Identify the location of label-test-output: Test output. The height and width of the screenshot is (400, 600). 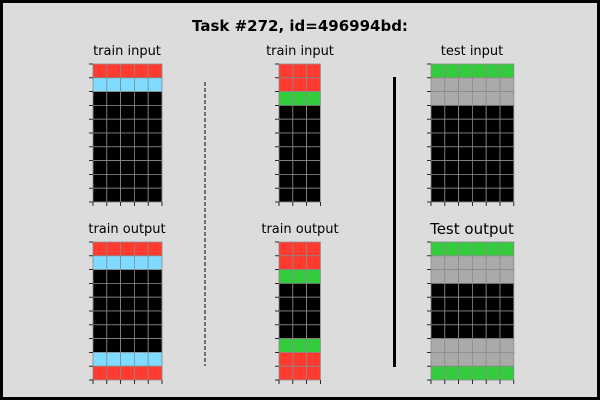
(472, 229).